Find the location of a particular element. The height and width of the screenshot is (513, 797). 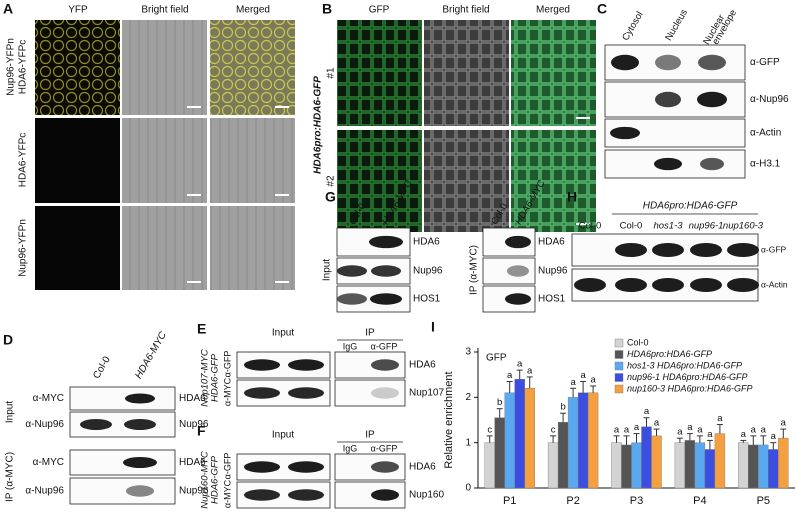

x-tick-label: P1 is located at coordinates (509, 501).